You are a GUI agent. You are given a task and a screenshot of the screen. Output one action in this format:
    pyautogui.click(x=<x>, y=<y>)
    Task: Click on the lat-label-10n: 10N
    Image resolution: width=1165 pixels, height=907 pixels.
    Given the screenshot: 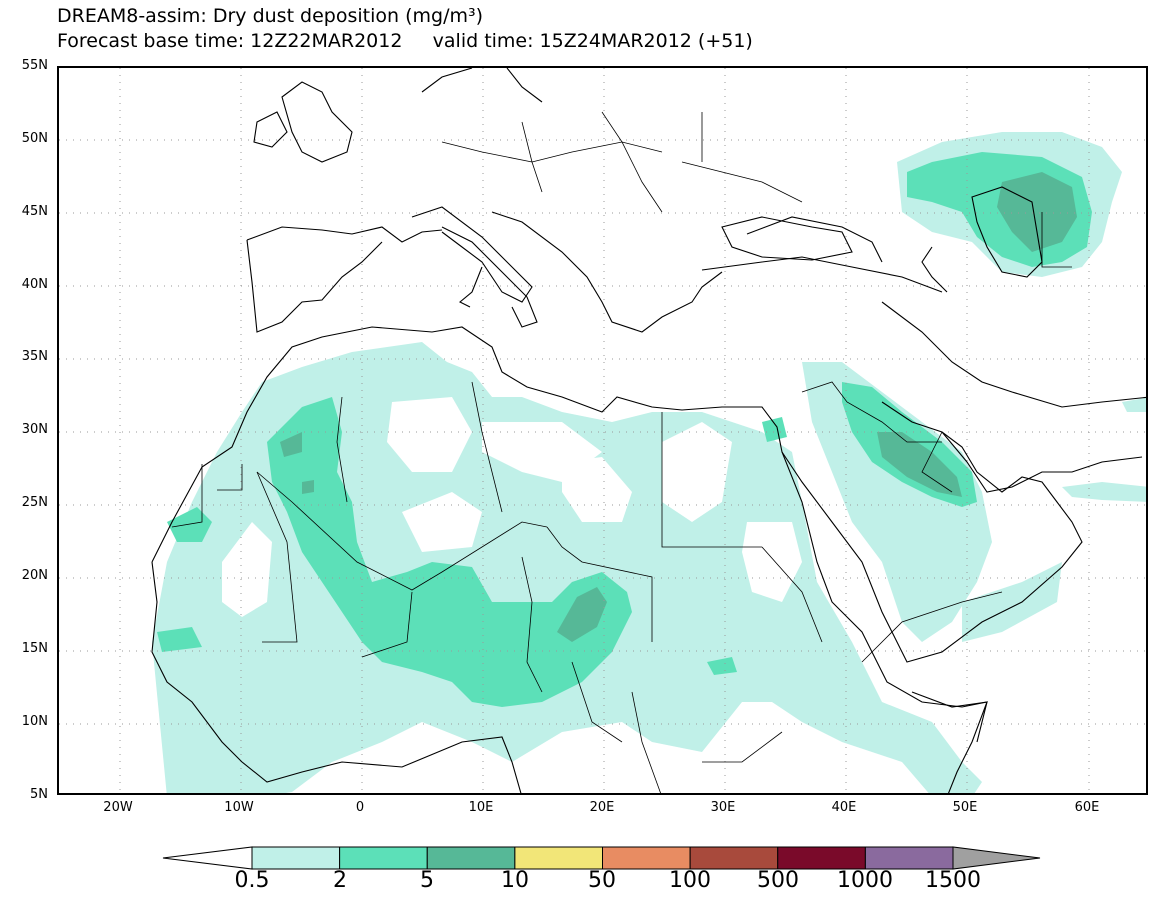 What is the action you would take?
    pyautogui.click(x=34, y=721)
    